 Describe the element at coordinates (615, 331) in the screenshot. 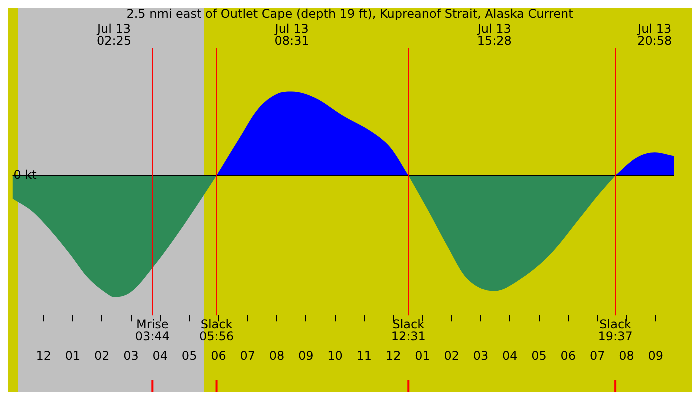

I see `ref-line-label: Slack 19:37` at that location.